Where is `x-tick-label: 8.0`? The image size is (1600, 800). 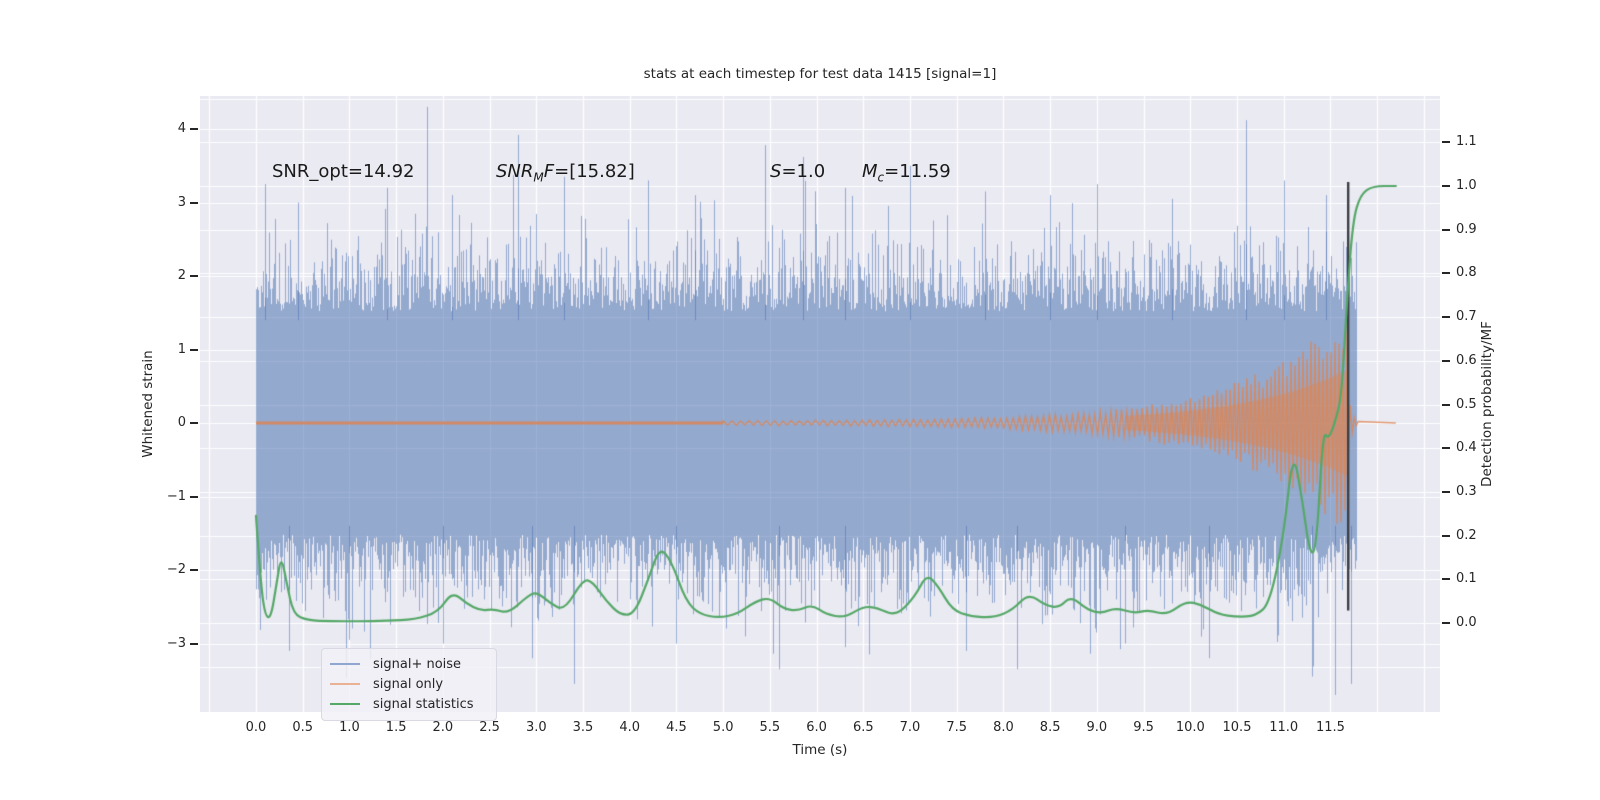
x-tick-label: 8.0 is located at coordinates (1003, 727).